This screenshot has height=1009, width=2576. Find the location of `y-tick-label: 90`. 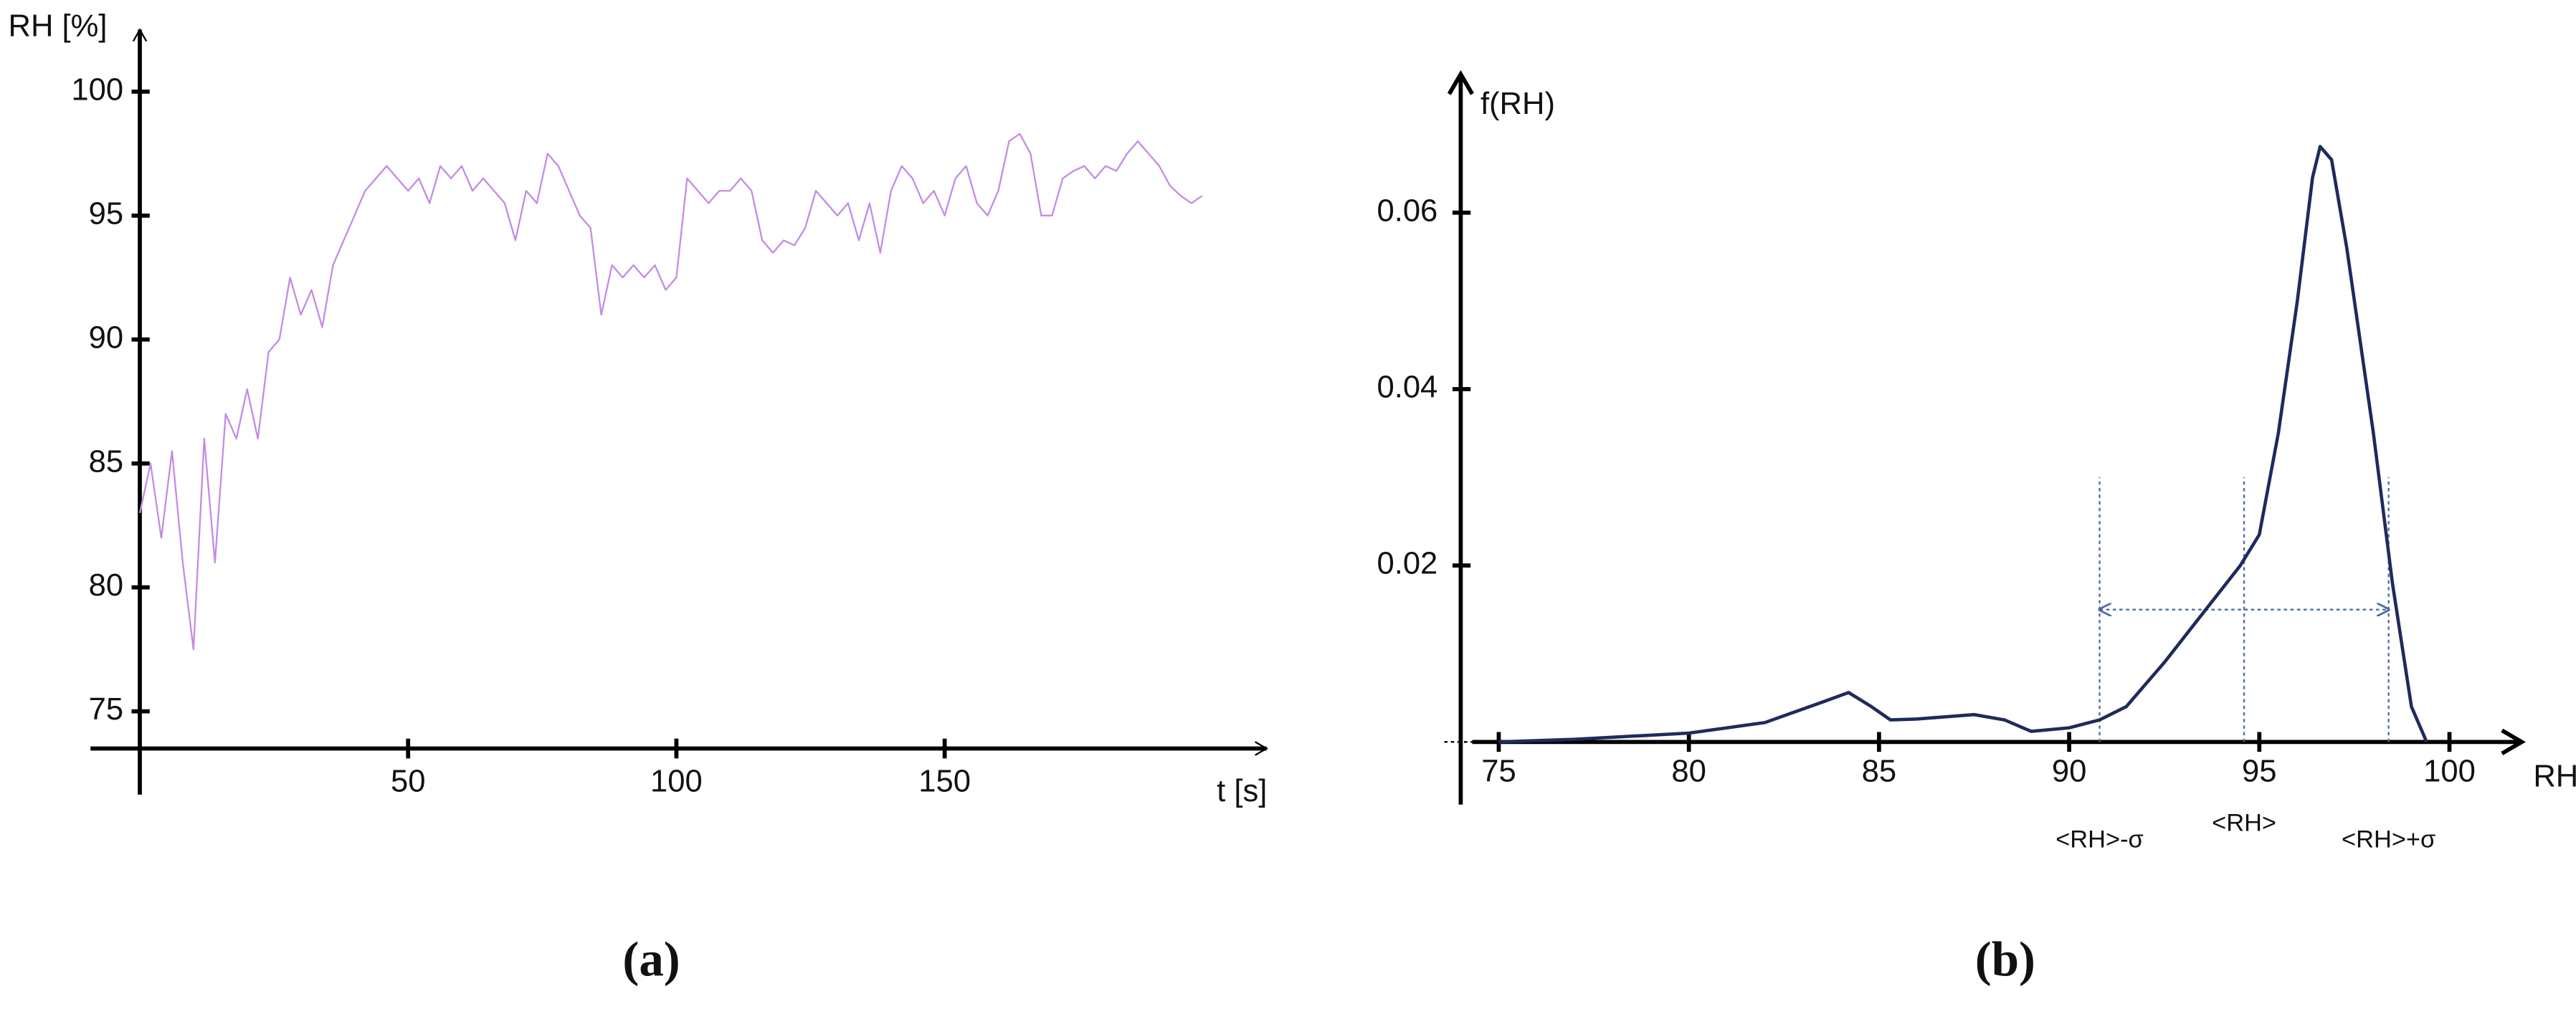

y-tick-label: 90 is located at coordinates (106, 338).